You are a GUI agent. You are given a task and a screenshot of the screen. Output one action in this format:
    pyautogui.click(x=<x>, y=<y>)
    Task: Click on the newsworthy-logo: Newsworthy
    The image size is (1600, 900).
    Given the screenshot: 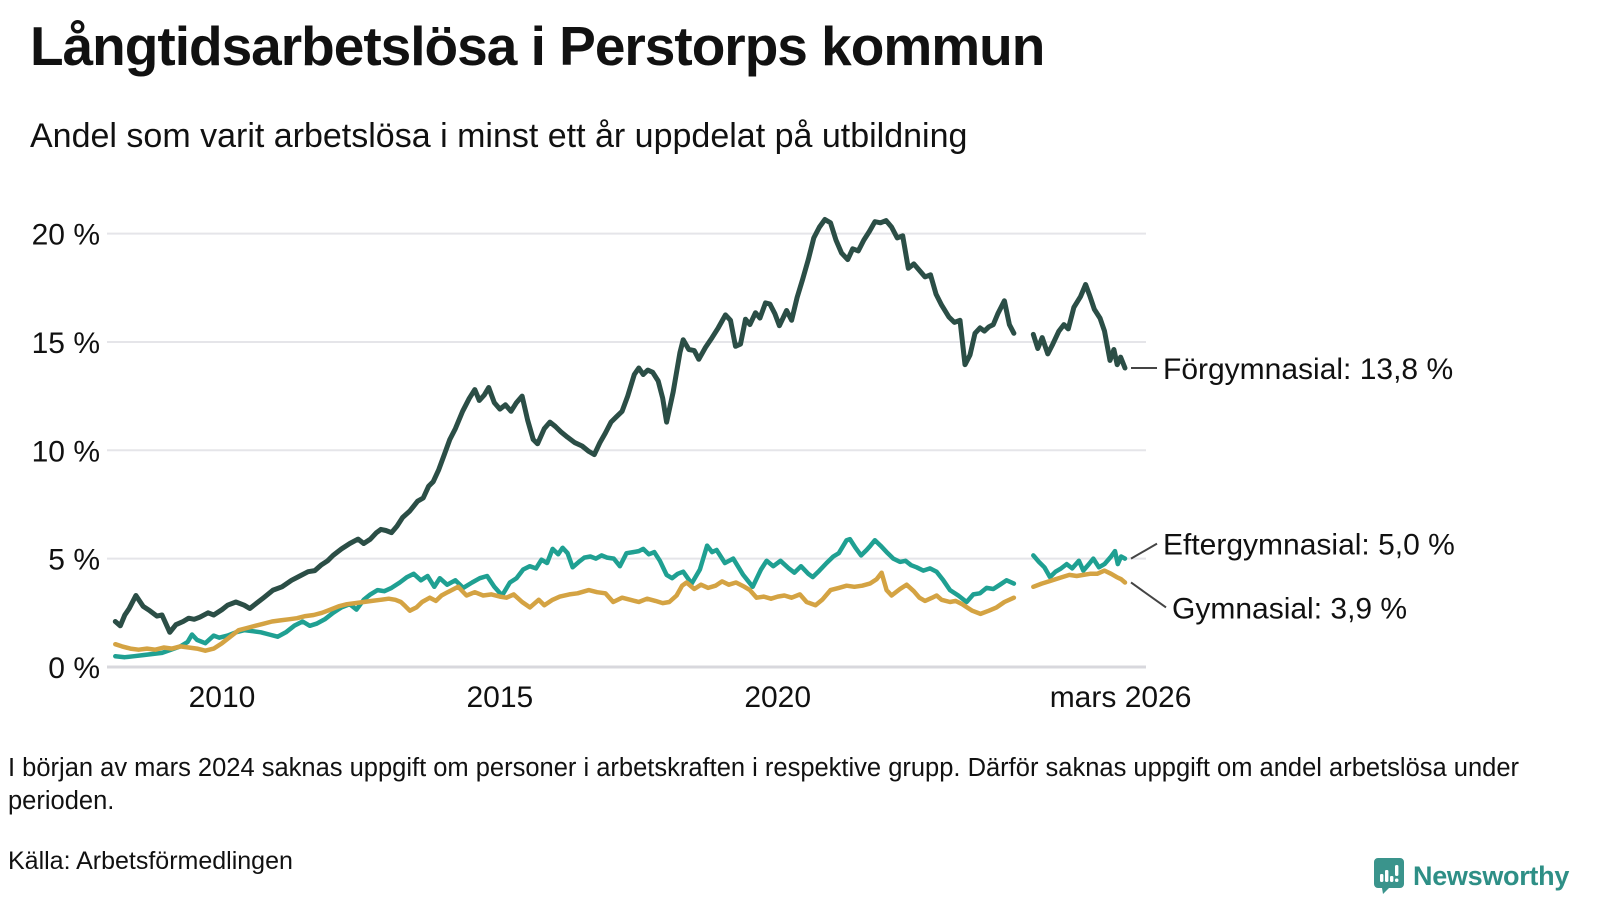 What is the action you would take?
    pyautogui.click(x=1471, y=876)
    